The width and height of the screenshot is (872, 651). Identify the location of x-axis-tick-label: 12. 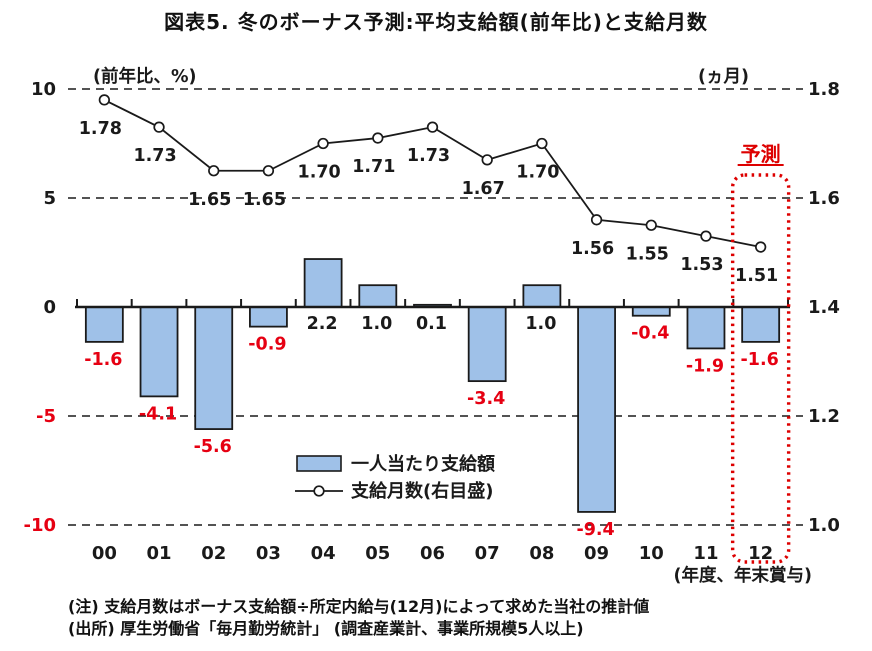
(760, 553).